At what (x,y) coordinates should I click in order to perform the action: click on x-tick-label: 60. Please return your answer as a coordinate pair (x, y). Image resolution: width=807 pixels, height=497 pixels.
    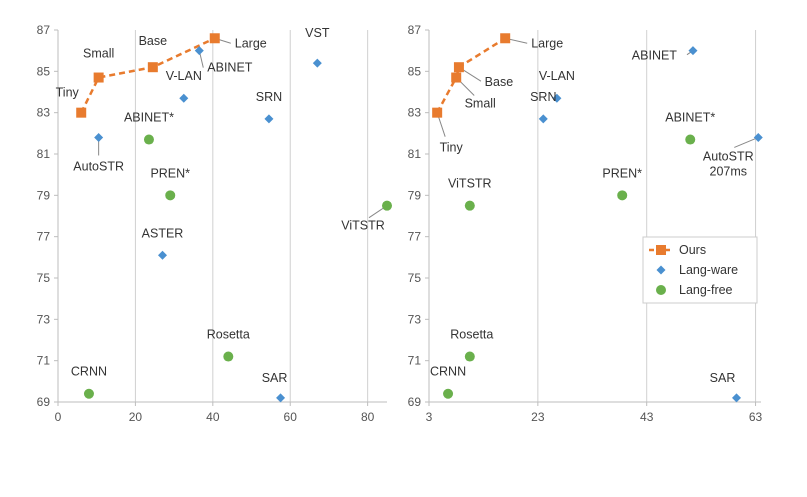
    Looking at the image, I should click on (291, 417).